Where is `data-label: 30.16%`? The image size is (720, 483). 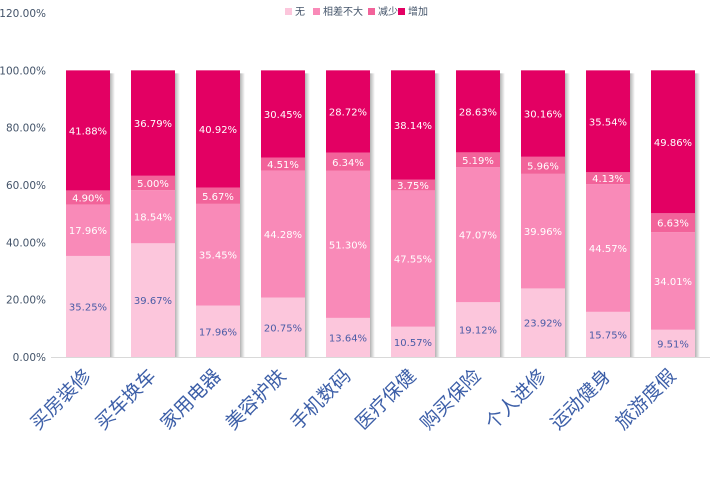
data-label: 30.16% is located at coordinates (543, 115).